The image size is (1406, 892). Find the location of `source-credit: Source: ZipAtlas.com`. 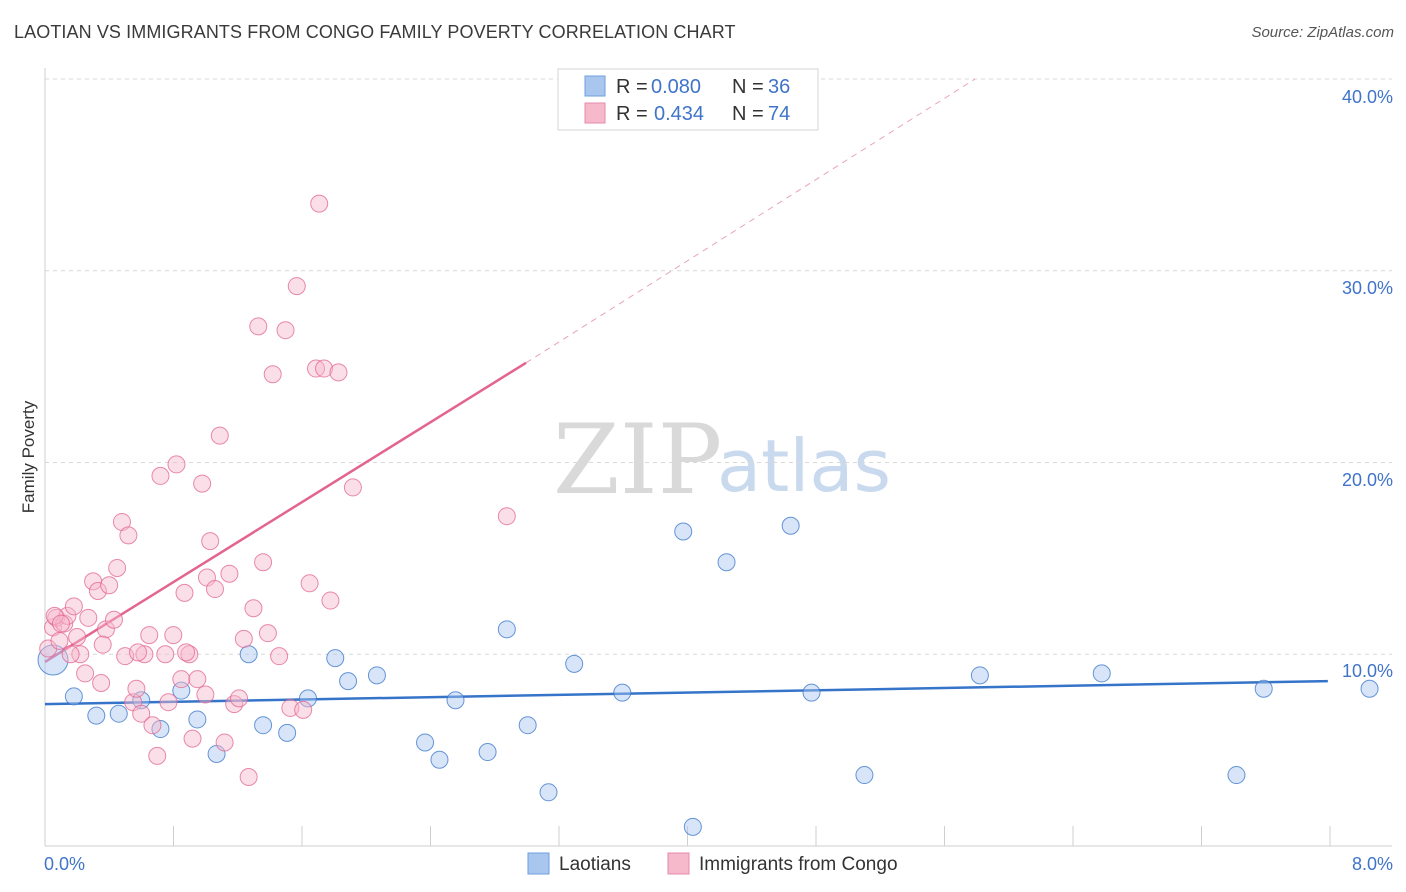

source-credit: Source: ZipAtlas.com is located at coordinates (1322, 32).